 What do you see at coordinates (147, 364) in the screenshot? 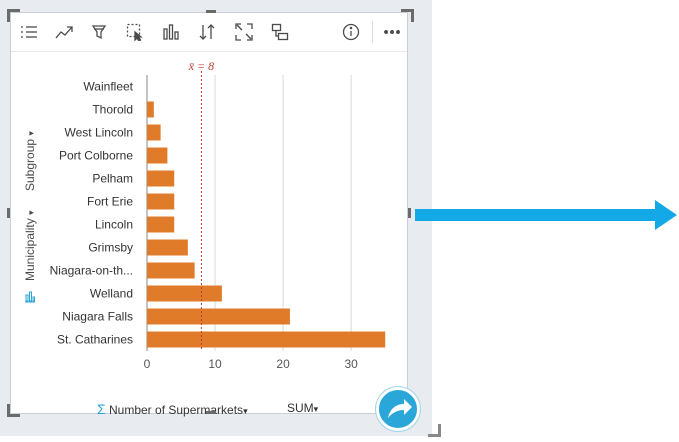
I see `x-tick-label: 0` at bounding box center [147, 364].